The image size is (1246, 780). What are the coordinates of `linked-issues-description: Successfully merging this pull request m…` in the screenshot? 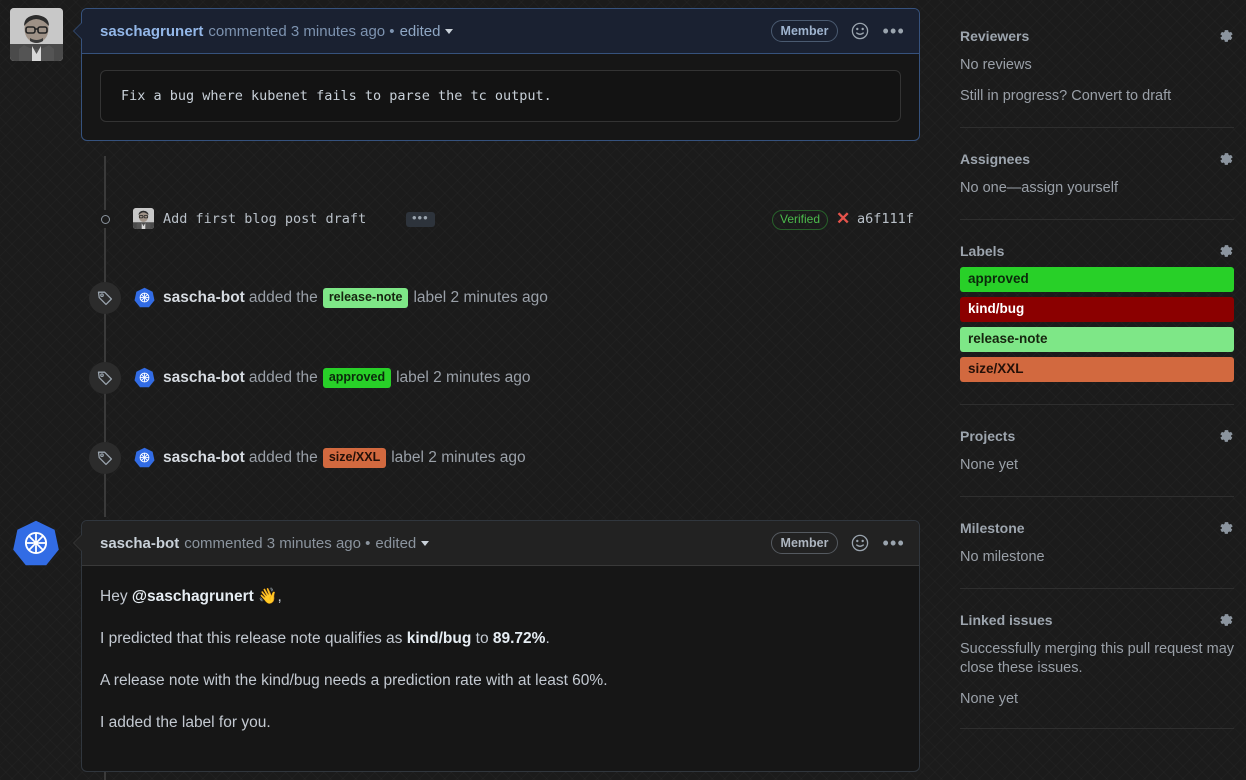 It's located at (1097, 658).